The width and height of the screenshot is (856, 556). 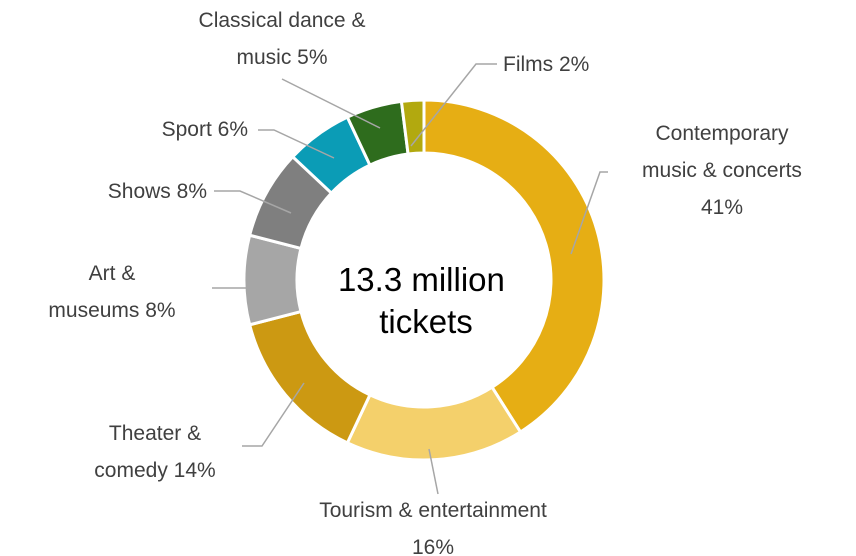 I want to click on slice-label-line: Art &, so click(x=112, y=273).